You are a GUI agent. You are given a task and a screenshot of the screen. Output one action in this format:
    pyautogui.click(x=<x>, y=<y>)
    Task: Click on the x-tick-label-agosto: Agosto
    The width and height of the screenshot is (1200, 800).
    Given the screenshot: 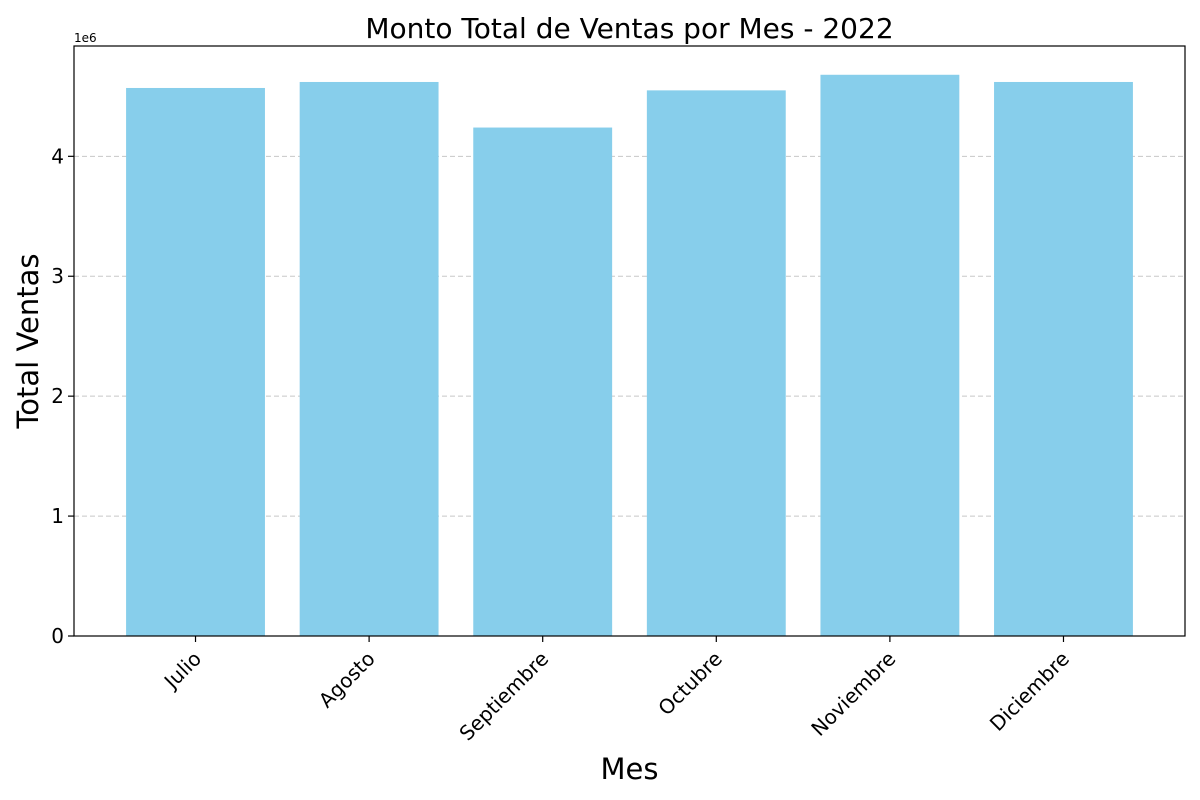 What is the action you would take?
    pyautogui.click(x=347, y=680)
    